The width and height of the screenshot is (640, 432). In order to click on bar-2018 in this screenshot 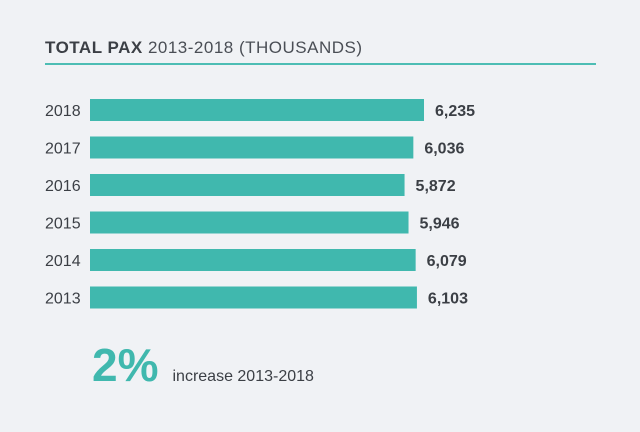, I will do `click(257, 110)`.